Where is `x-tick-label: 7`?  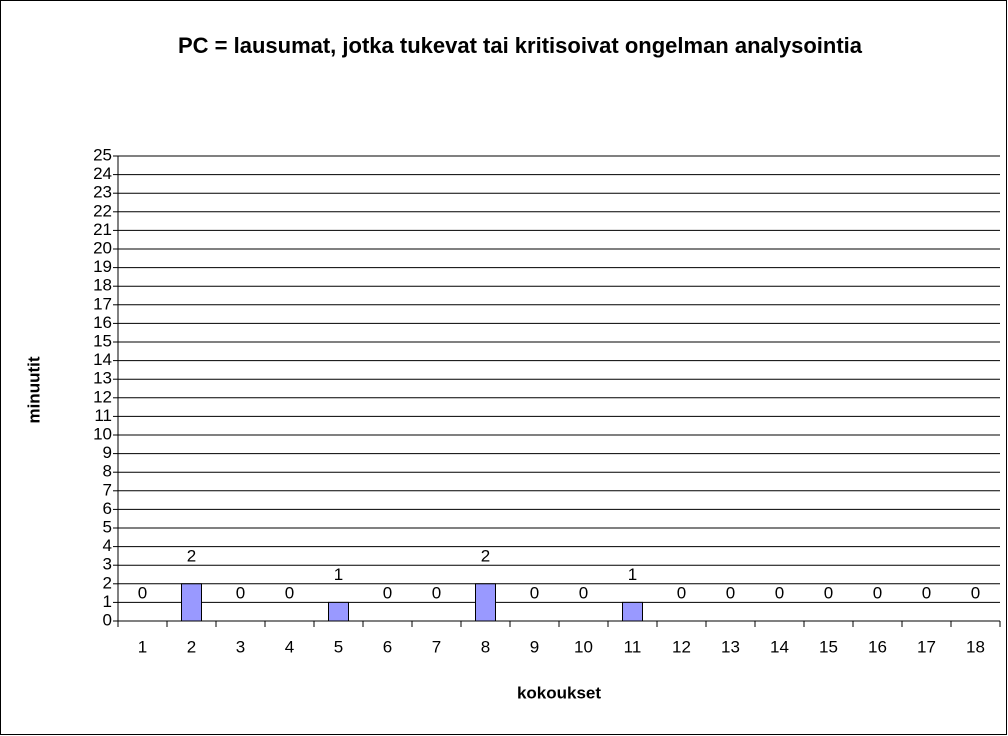
x-tick-label: 7 is located at coordinates (436, 646).